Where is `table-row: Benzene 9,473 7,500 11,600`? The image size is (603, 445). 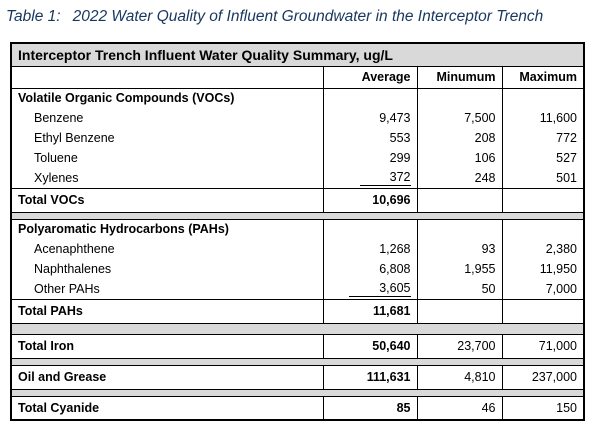 table-row: Benzene 9,473 7,500 11,600 is located at coordinates (297, 118).